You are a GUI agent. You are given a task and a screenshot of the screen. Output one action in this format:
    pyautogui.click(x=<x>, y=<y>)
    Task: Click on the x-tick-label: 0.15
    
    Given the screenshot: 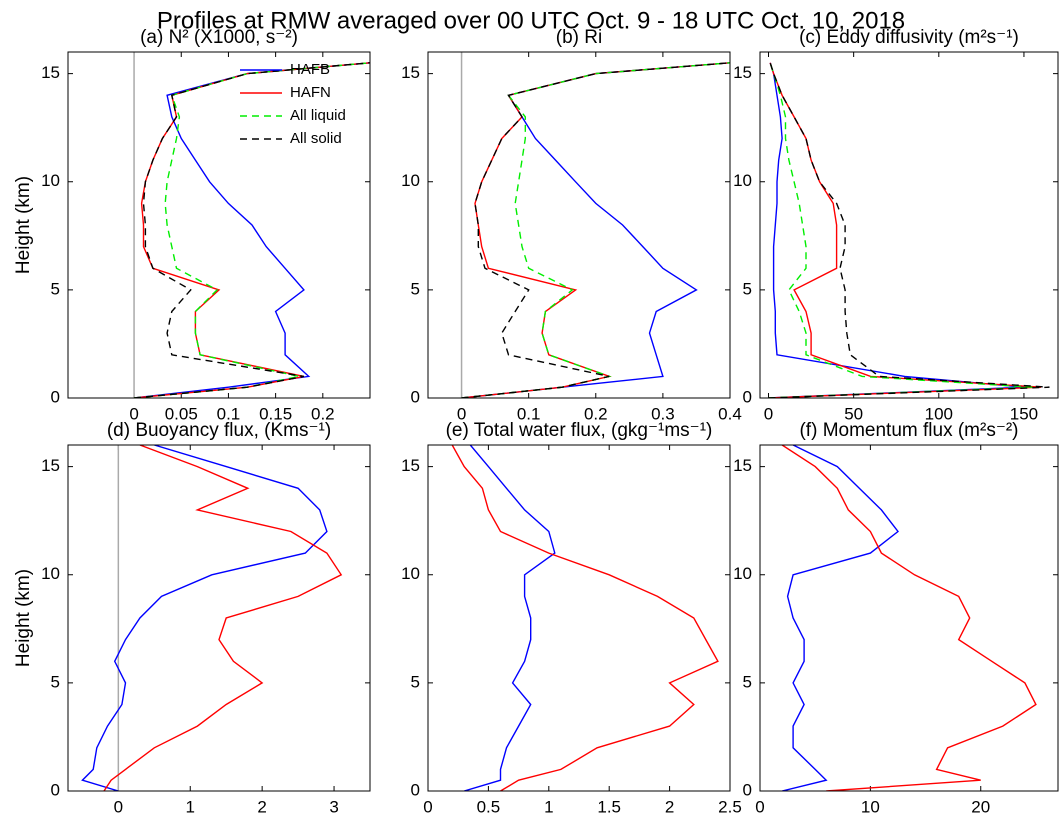 What is the action you would take?
    pyautogui.click(x=275, y=413)
    